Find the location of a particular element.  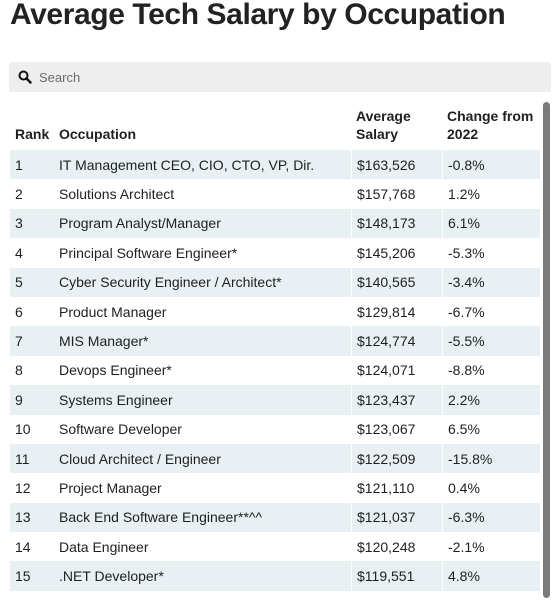

occupation-cell: Cloud Architect / Engineer is located at coordinates (140, 458).